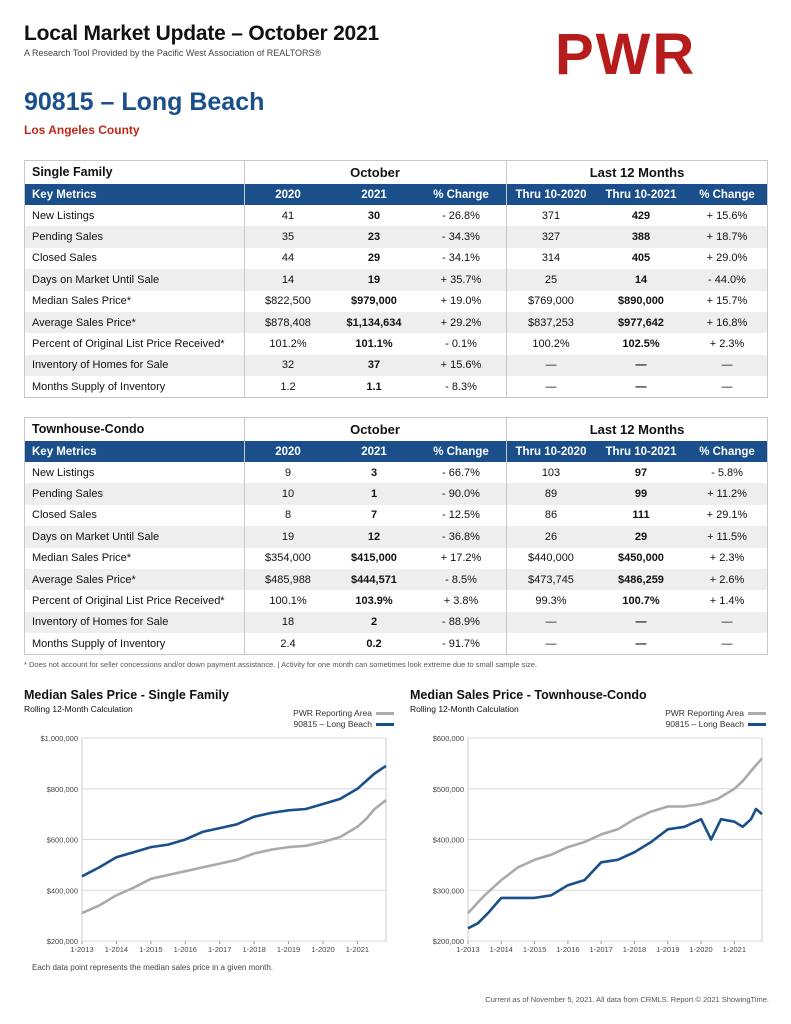 The height and width of the screenshot is (1024, 791). Describe the element at coordinates (234, 857) in the screenshot. I see `series-line-pwr` at that location.